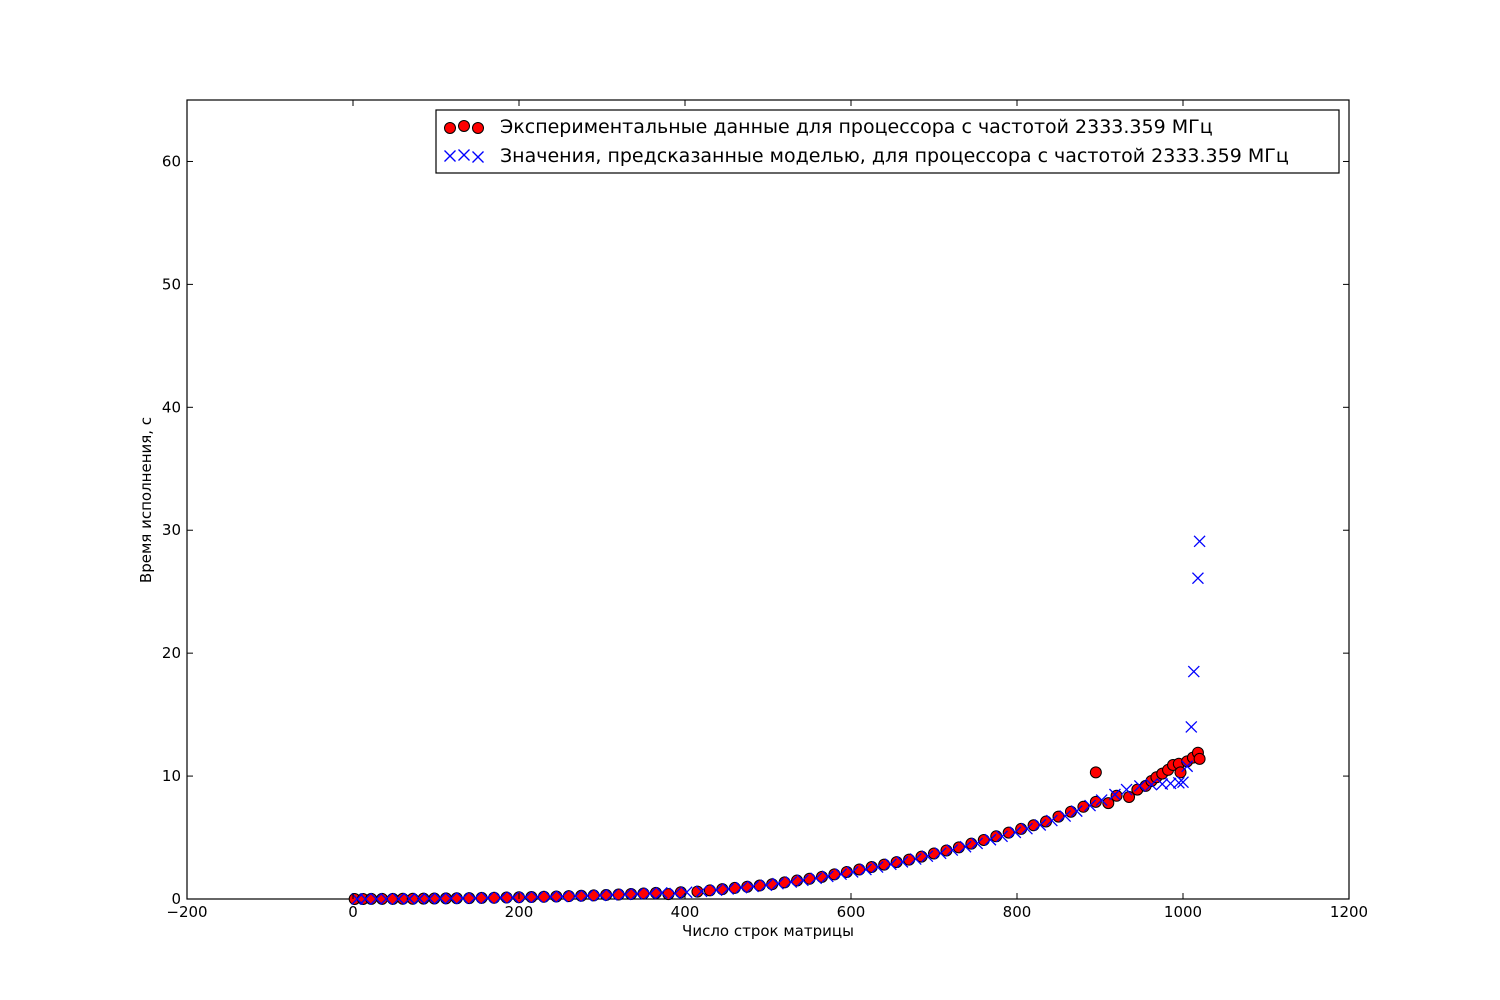 The image size is (1500, 1000). What do you see at coordinates (1349, 912) in the screenshot?
I see `x-tick-label: 1200` at bounding box center [1349, 912].